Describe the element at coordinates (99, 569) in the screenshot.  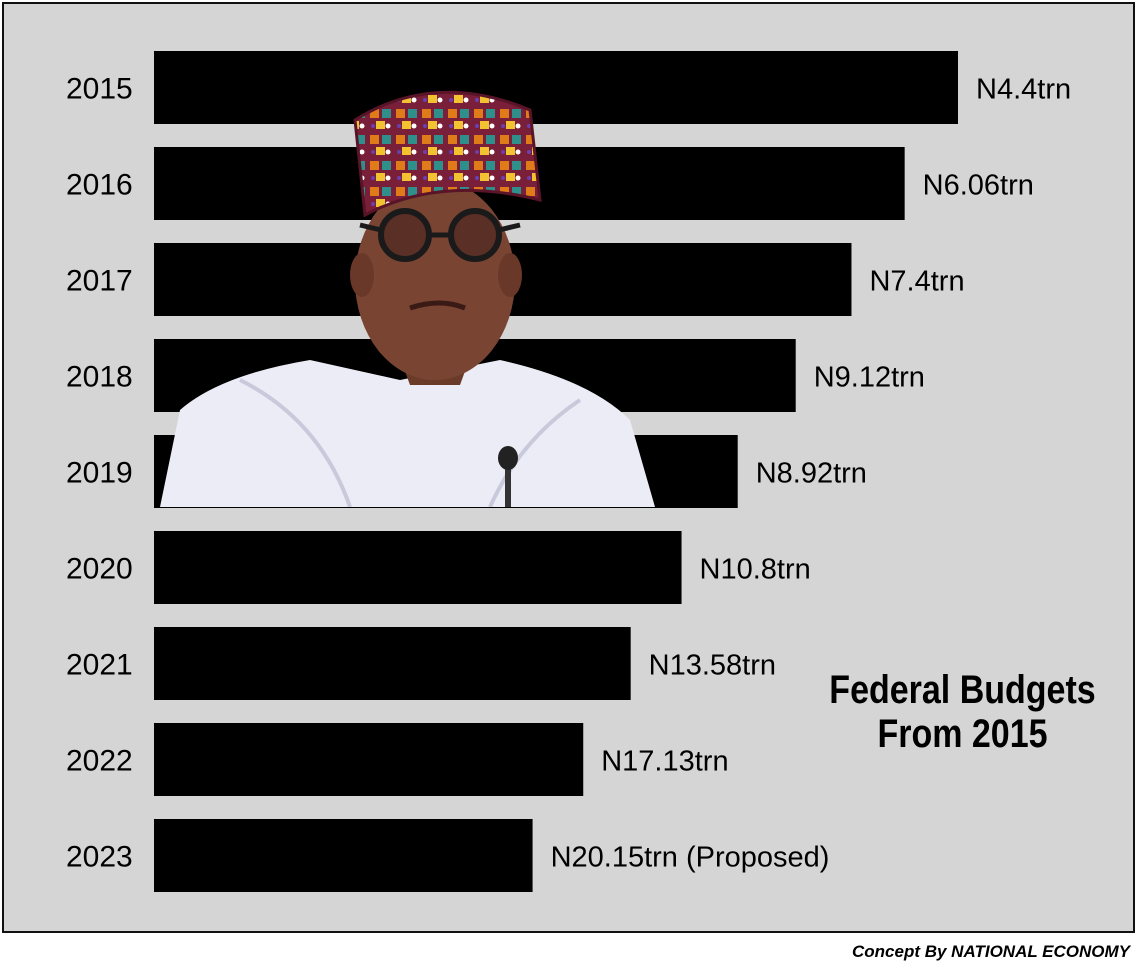
I see `tick-label-2020: 2020` at that location.